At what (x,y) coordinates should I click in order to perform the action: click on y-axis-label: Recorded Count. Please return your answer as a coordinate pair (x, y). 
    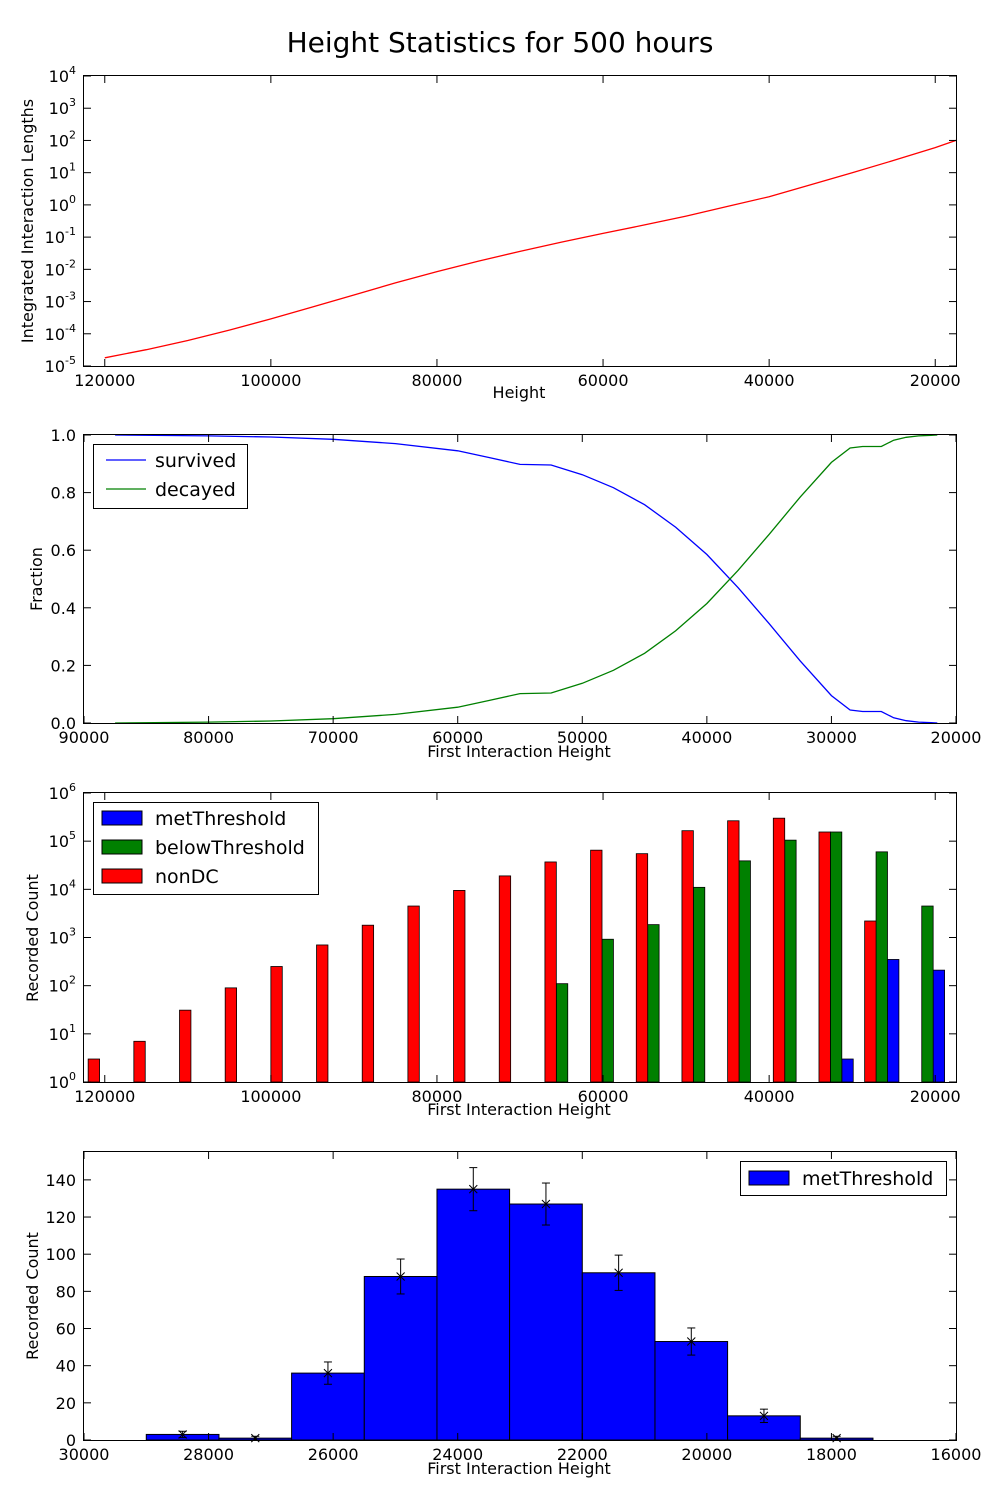
    Looking at the image, I should click on (32, 1296).